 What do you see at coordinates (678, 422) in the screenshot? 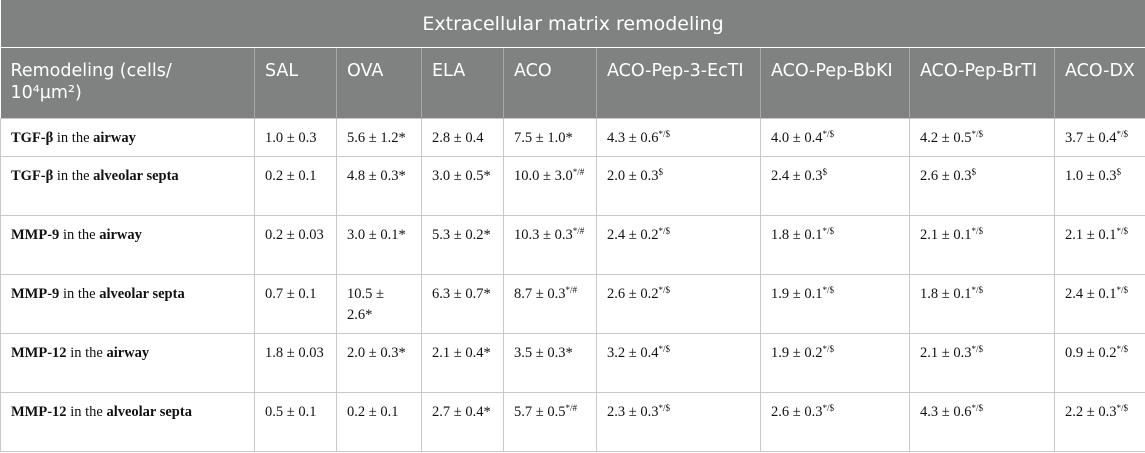
I see `table-cell: 2.3 ± 0.3*/$` at bounding box center [678, 422].